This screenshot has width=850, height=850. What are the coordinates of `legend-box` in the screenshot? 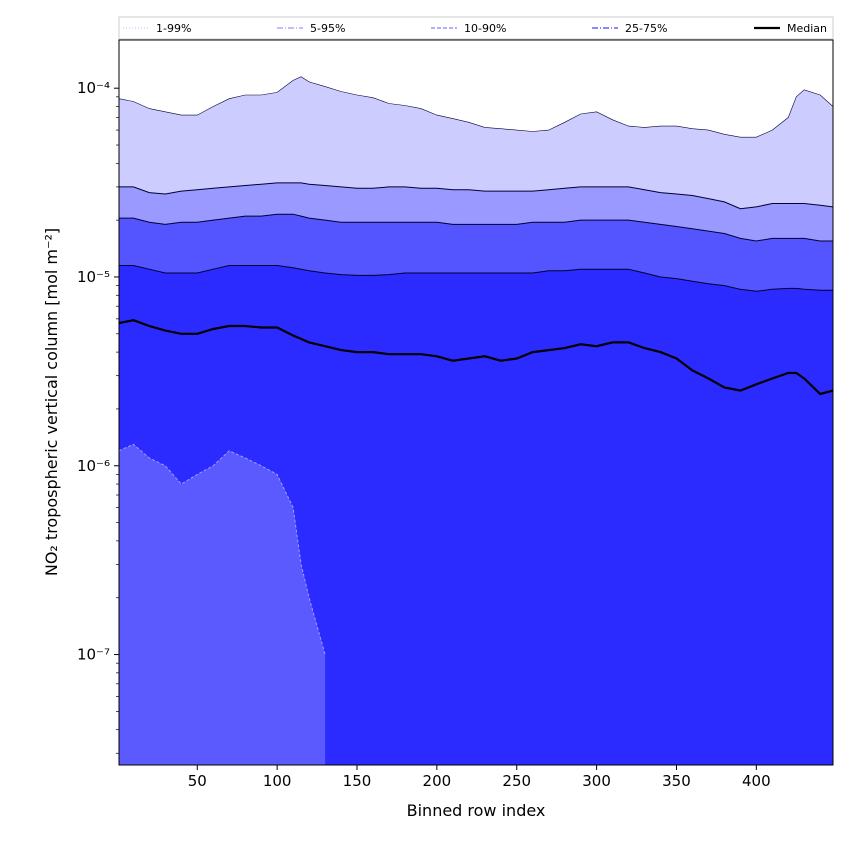 It's located at (476, 28).